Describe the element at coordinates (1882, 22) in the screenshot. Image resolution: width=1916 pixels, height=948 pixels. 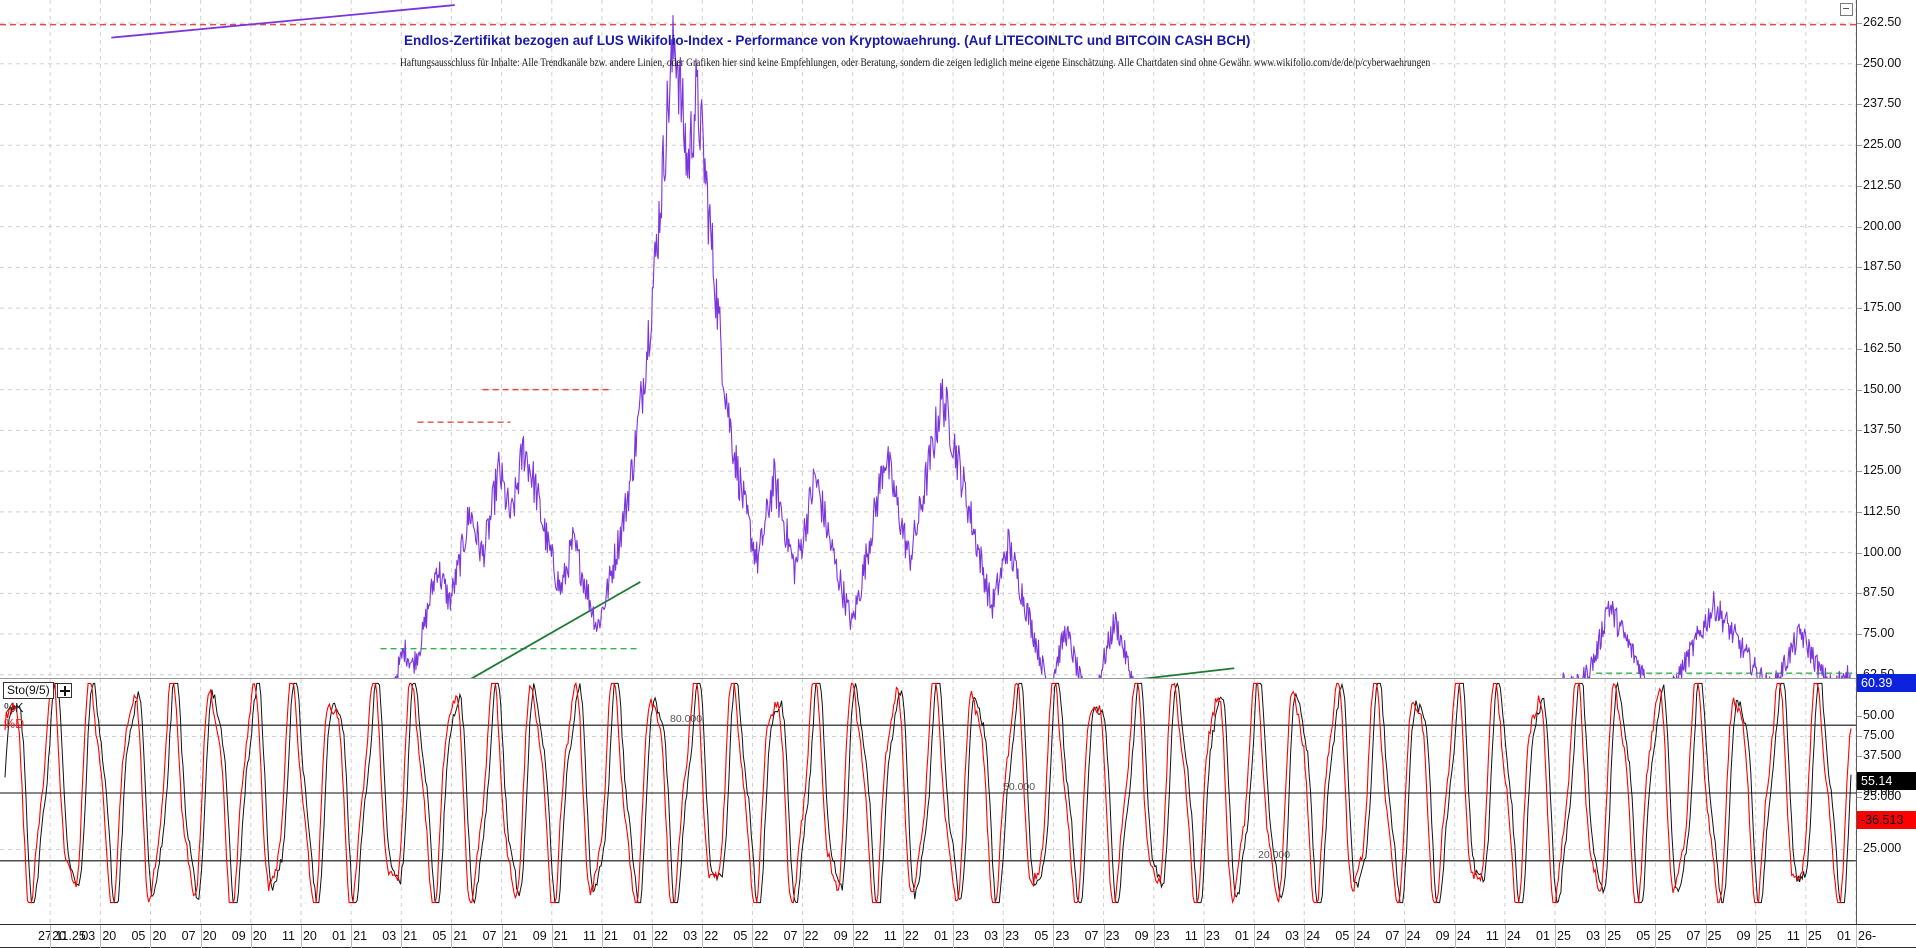
I see `price-axis-label: 262.50` at that location.